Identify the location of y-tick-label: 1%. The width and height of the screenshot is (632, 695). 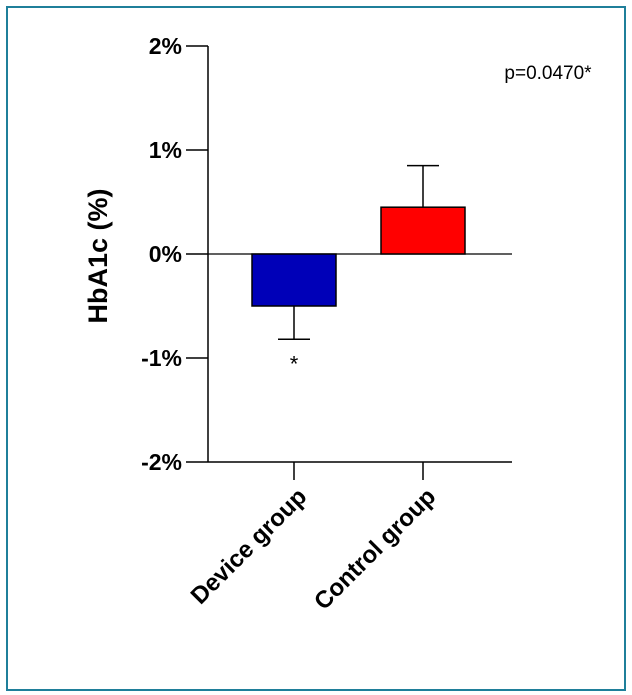
(165, 150).